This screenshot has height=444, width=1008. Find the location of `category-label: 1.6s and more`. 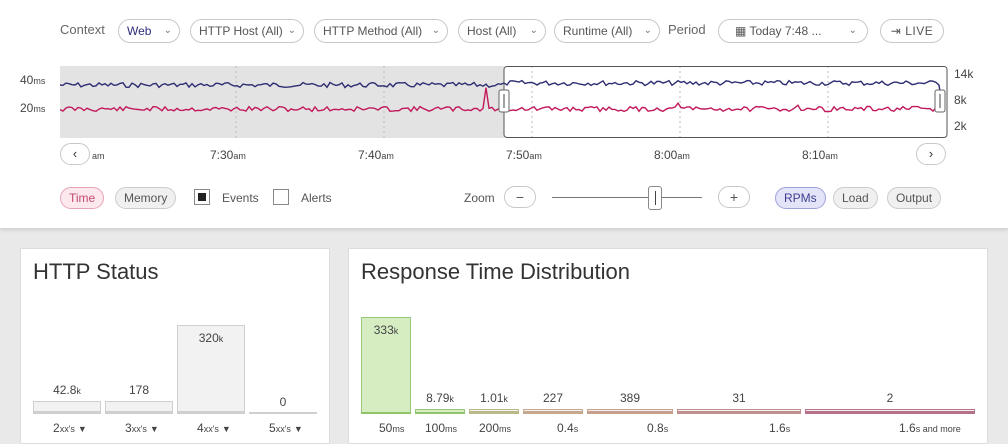

category-label: 1.6s and more is located at coordinates (930, 428).